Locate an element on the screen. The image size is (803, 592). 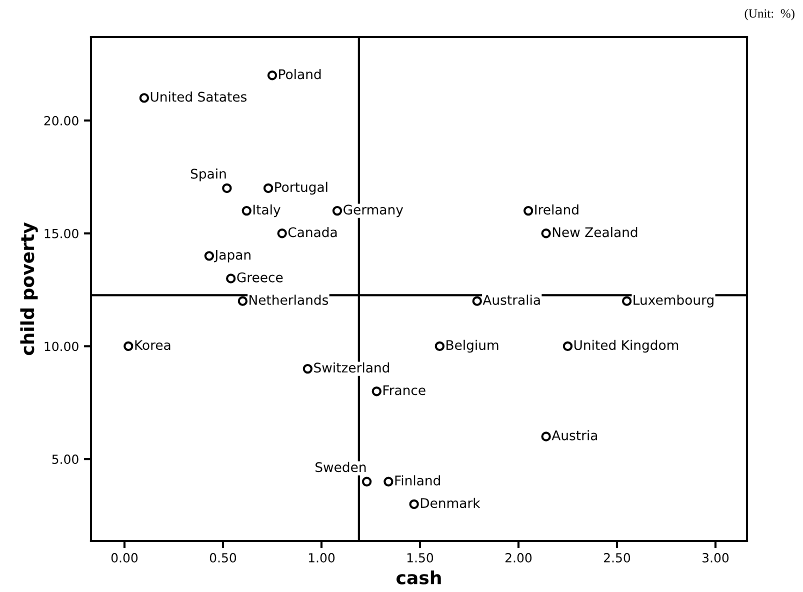
annotation: France is located at coordinates (404, 390).